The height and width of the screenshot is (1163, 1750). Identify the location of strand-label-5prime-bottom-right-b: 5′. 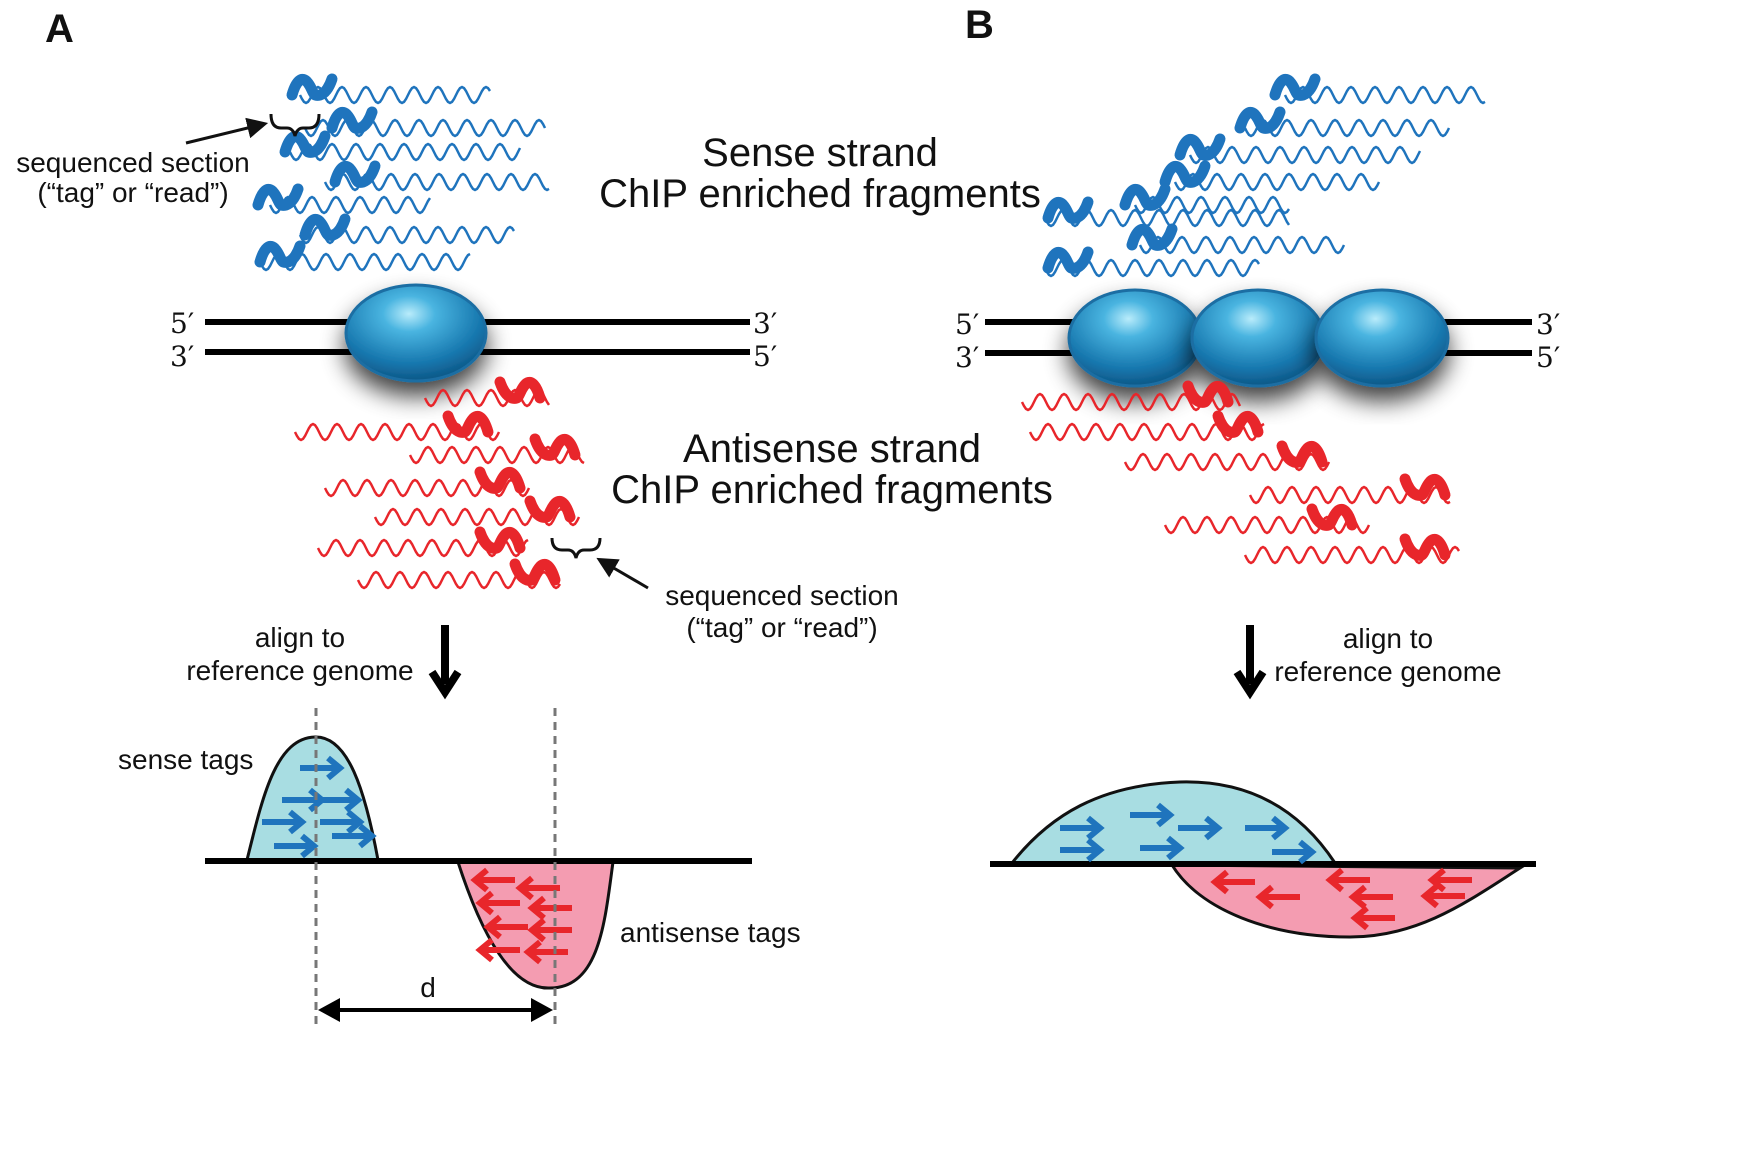
(1548, 357).